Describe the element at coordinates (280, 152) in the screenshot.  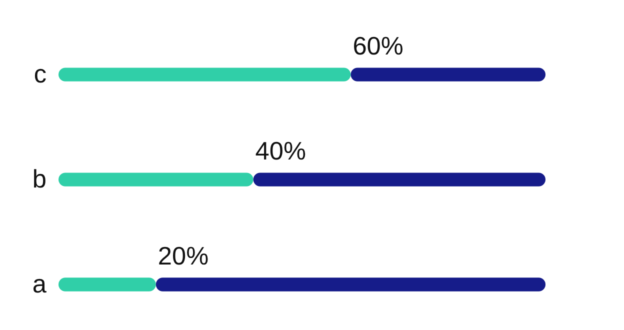
I see `data-label: 40%` at that location.